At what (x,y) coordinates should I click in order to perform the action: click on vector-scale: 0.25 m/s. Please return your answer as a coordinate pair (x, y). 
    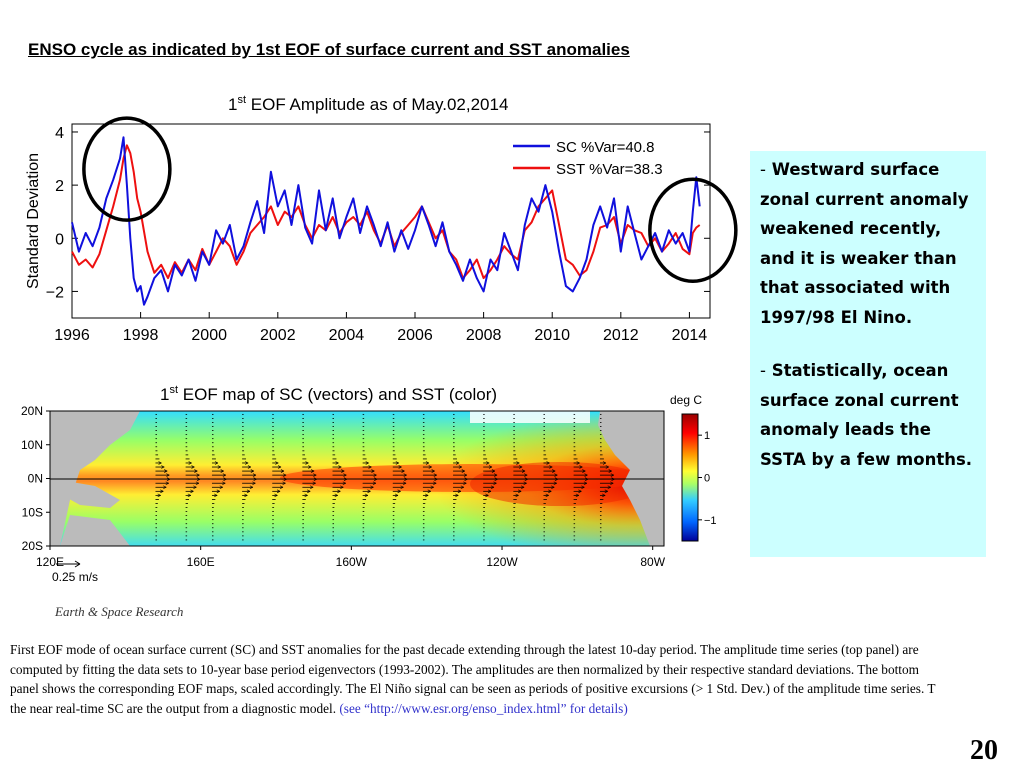
    Looking at the image, I should click on (75, 572).